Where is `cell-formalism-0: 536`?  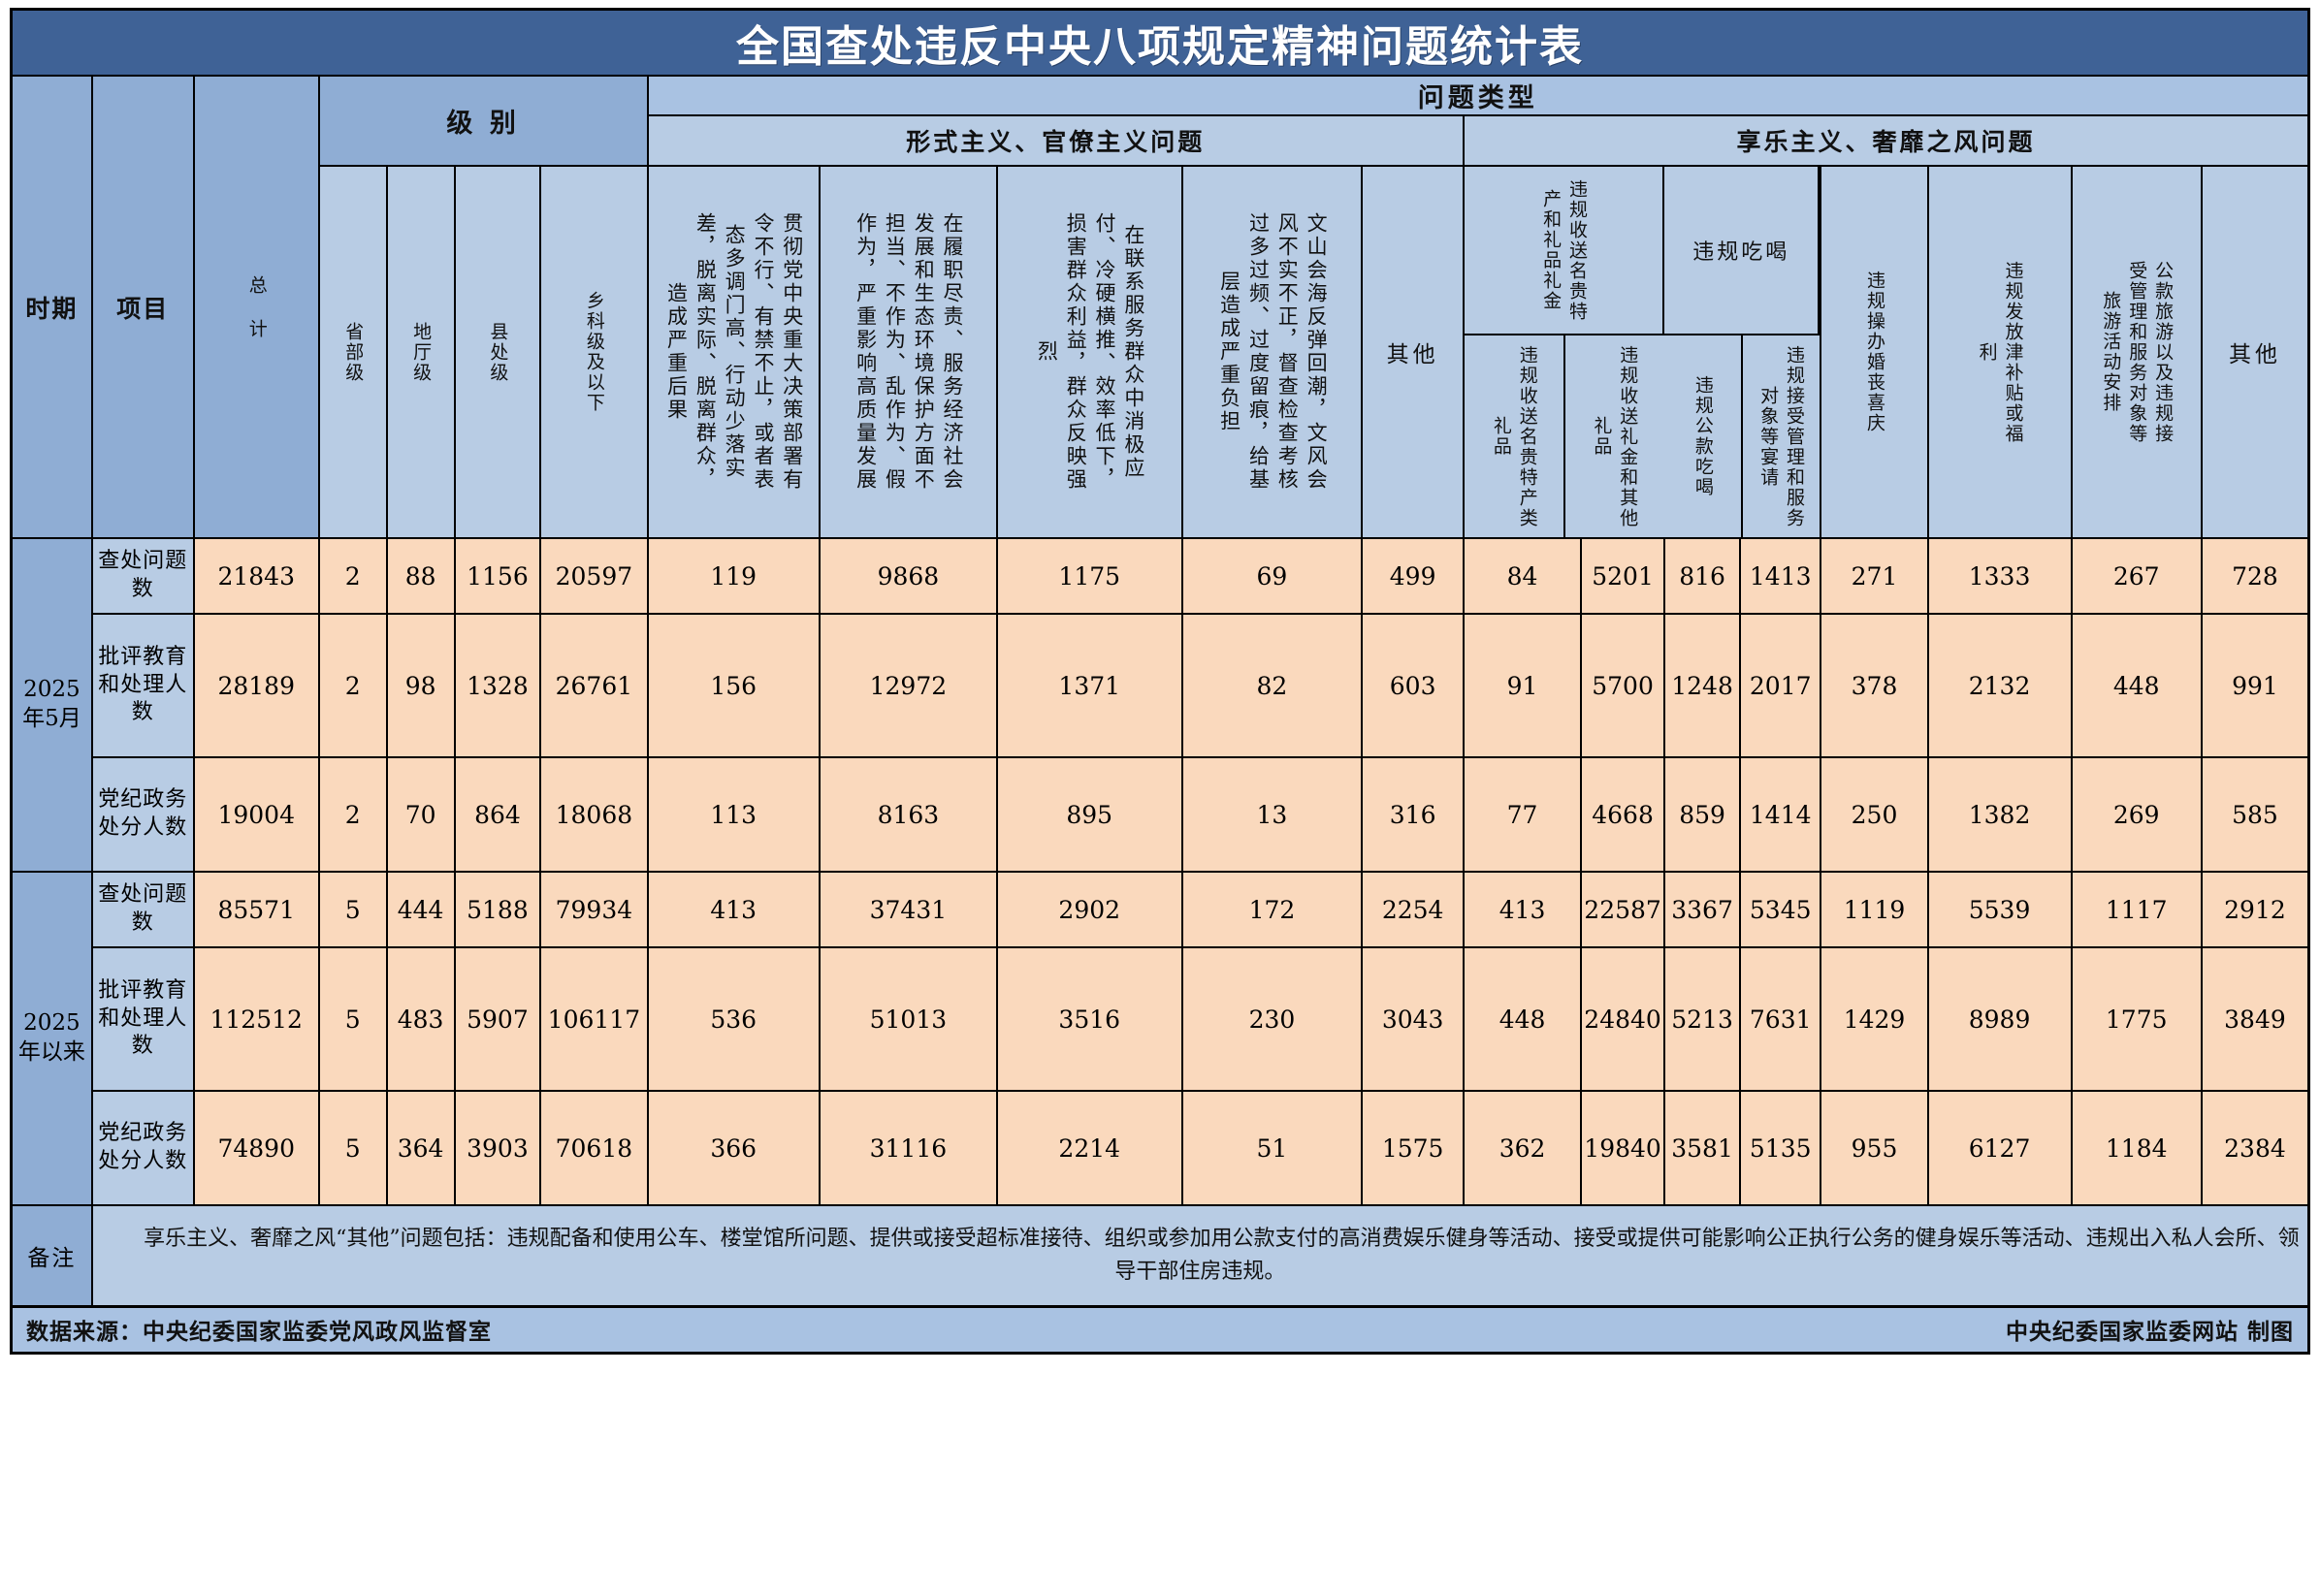 cell-formalism-0: 536 is located at coordinates (733, 1019).